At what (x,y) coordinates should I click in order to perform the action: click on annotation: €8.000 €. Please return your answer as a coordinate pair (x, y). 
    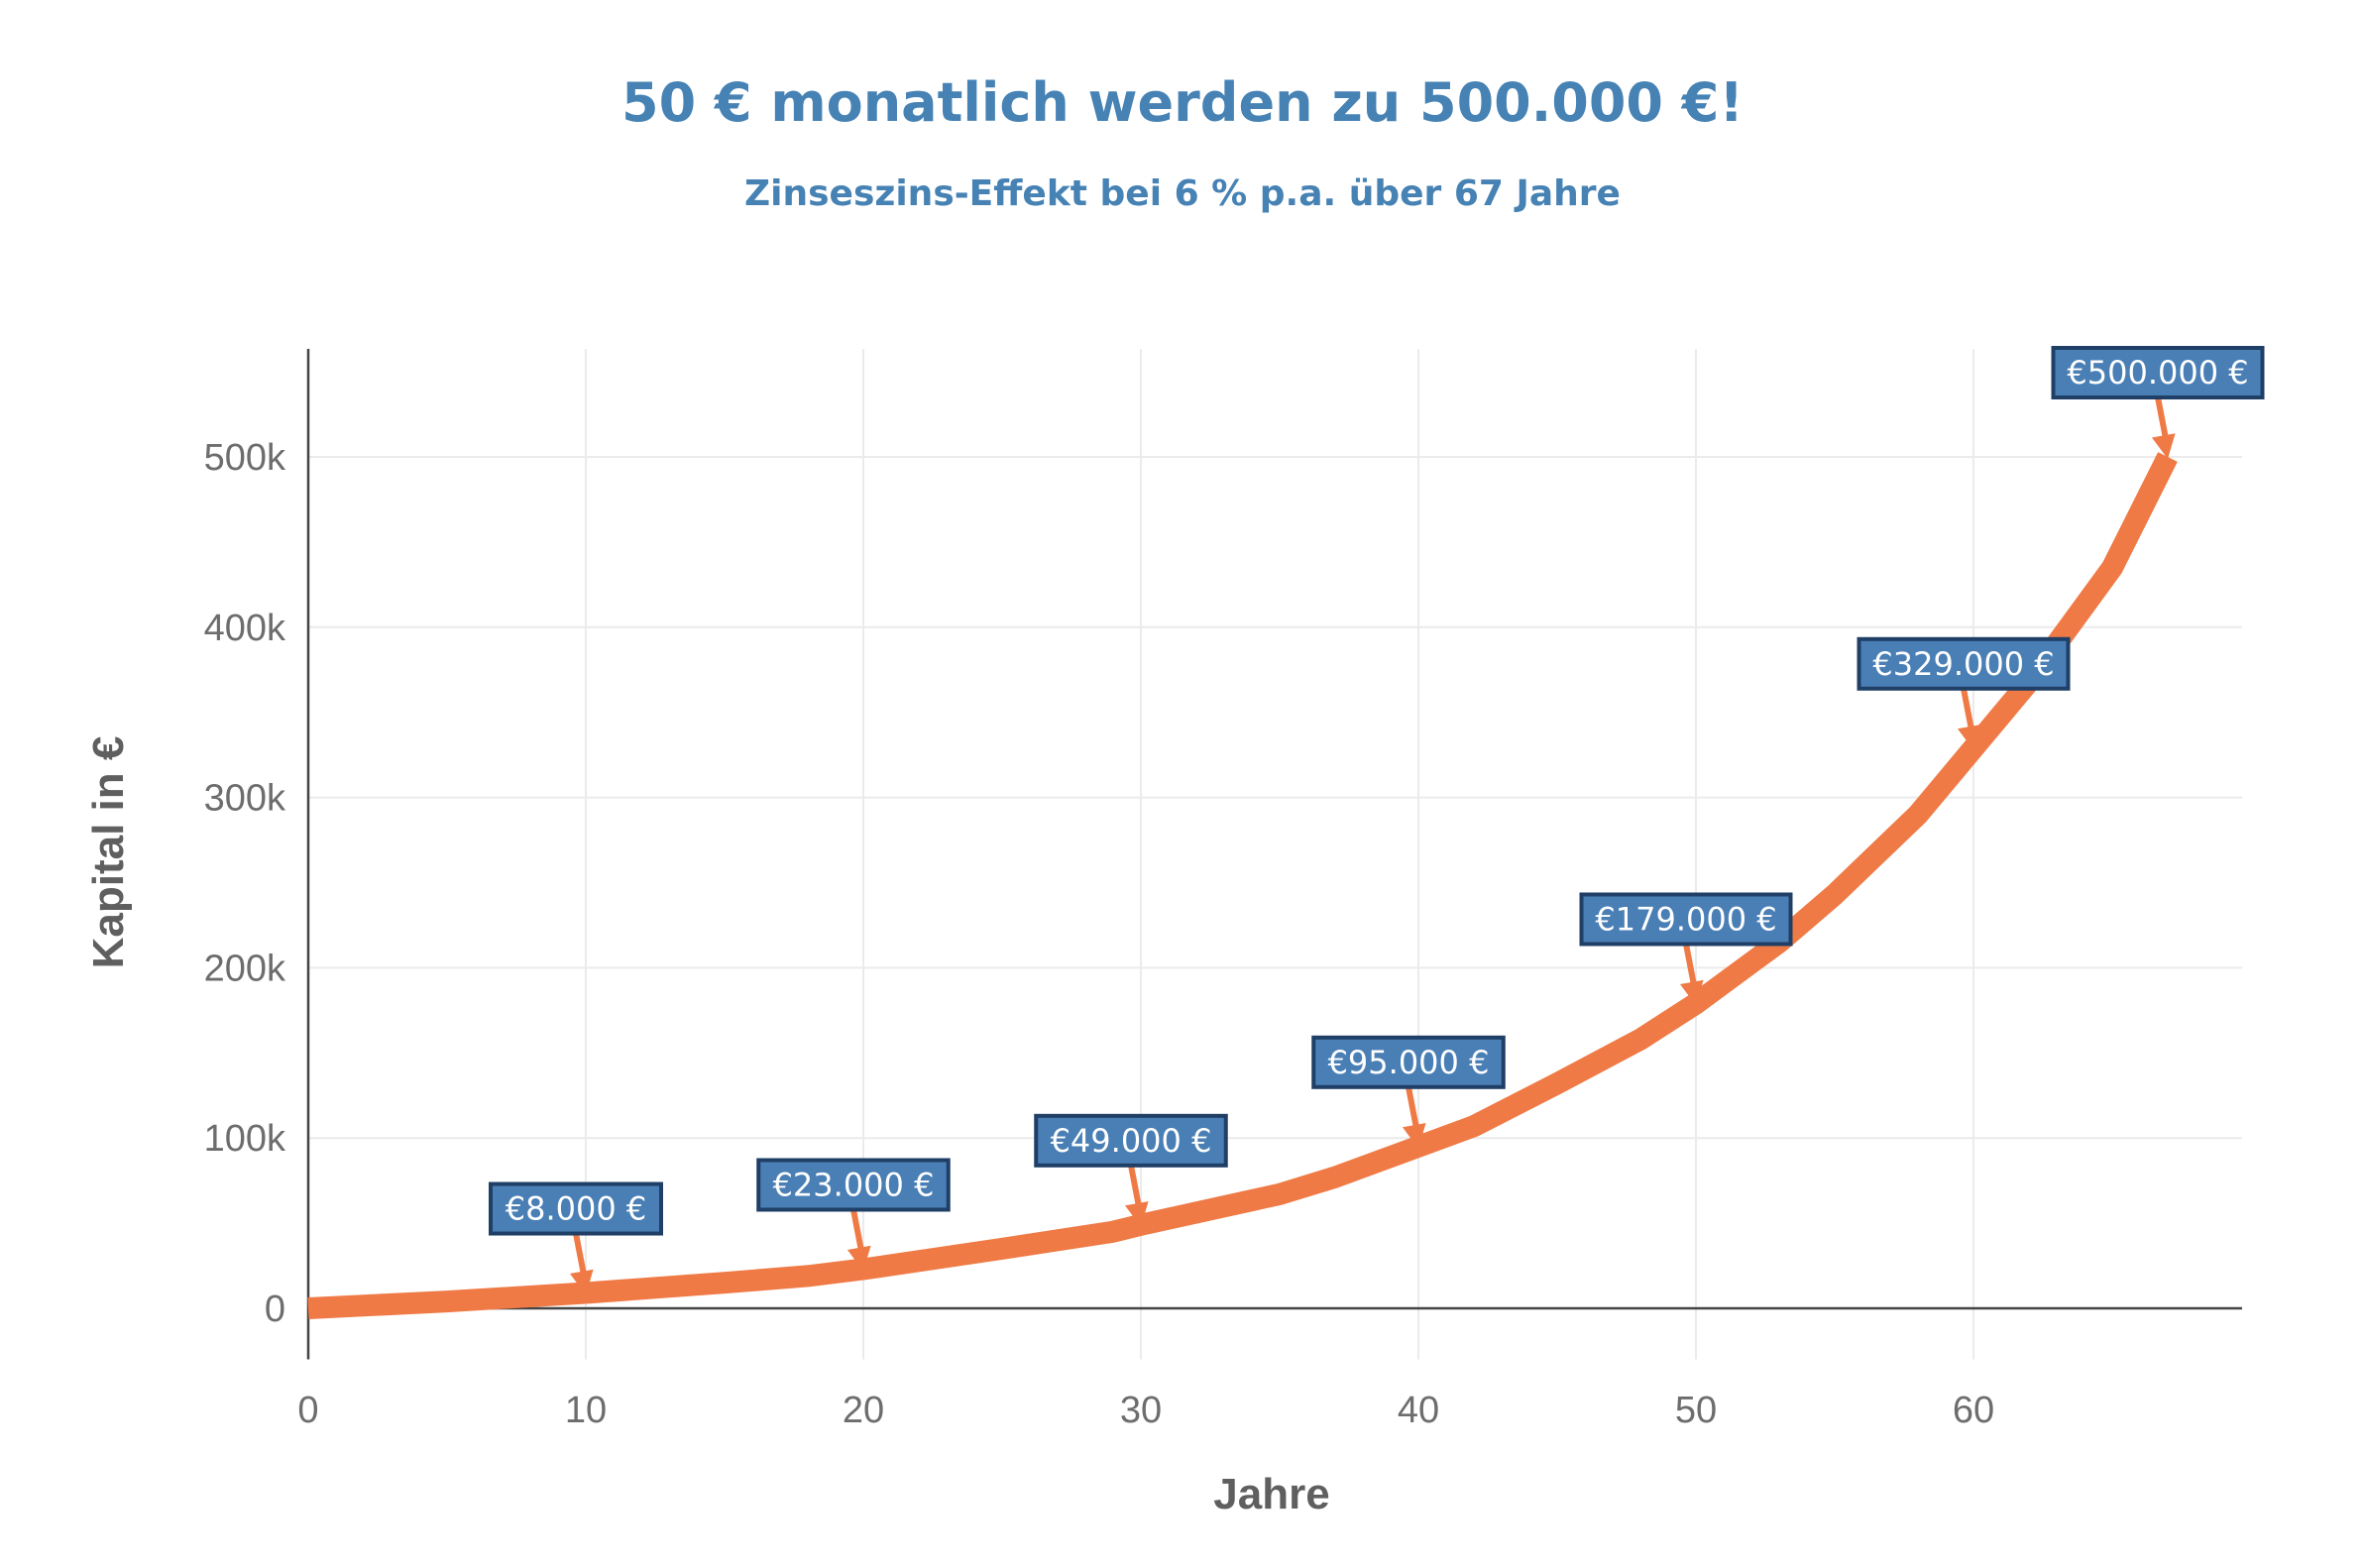
    Looking at the image, I should click on (576, 1238).